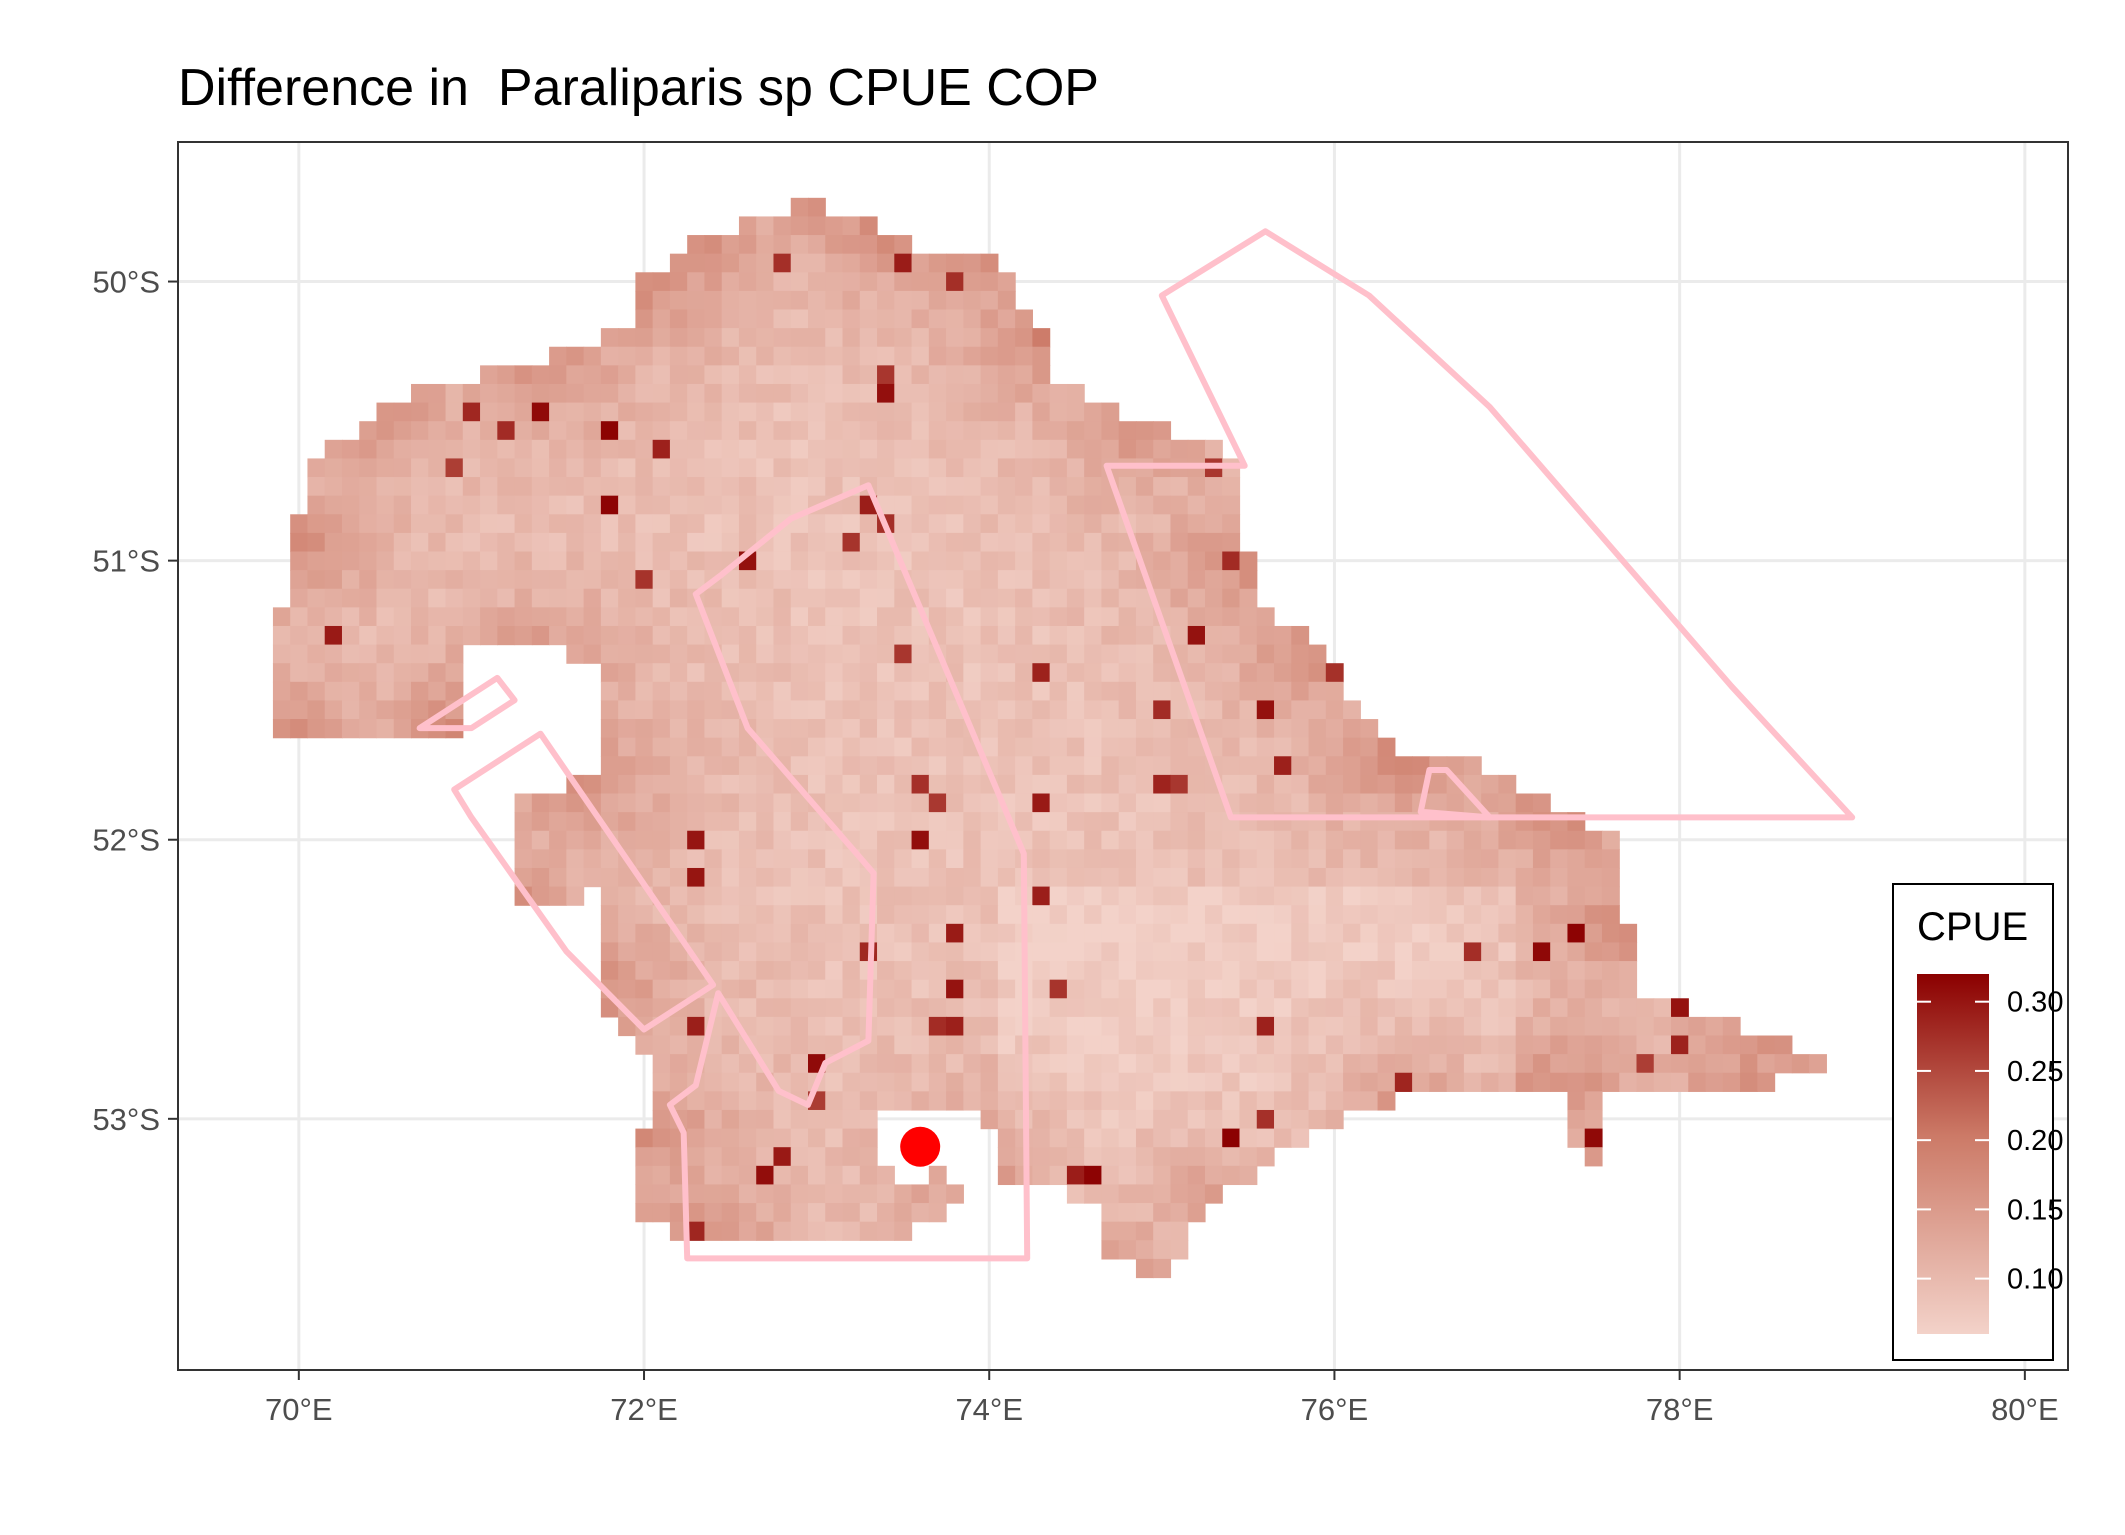  I want to click on legend-colorbar, so click(1953, 1154).